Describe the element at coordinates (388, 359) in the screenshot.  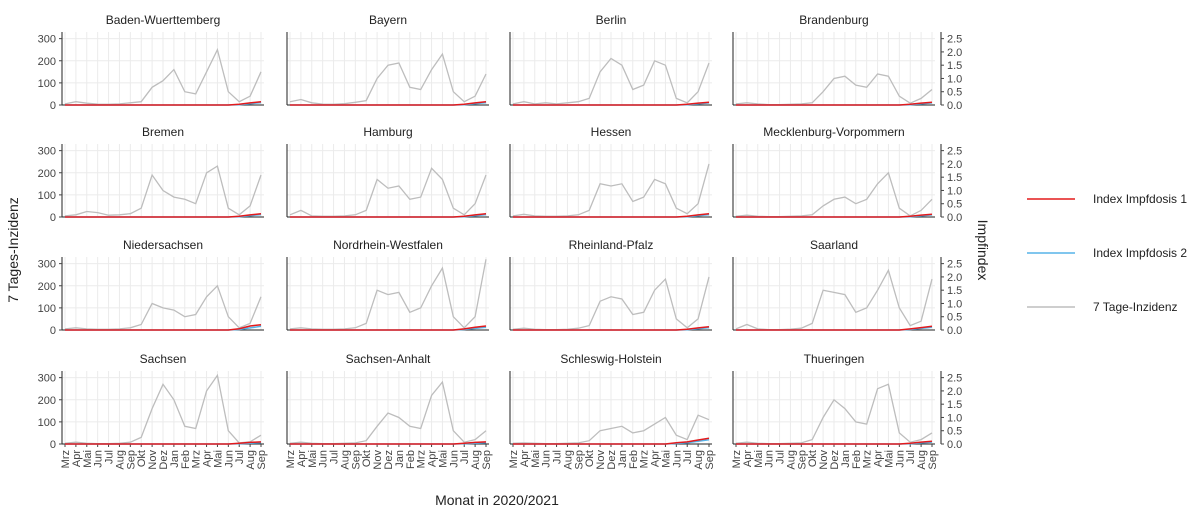
I see `facet-title: Sachsen-Anhalt` at that location.